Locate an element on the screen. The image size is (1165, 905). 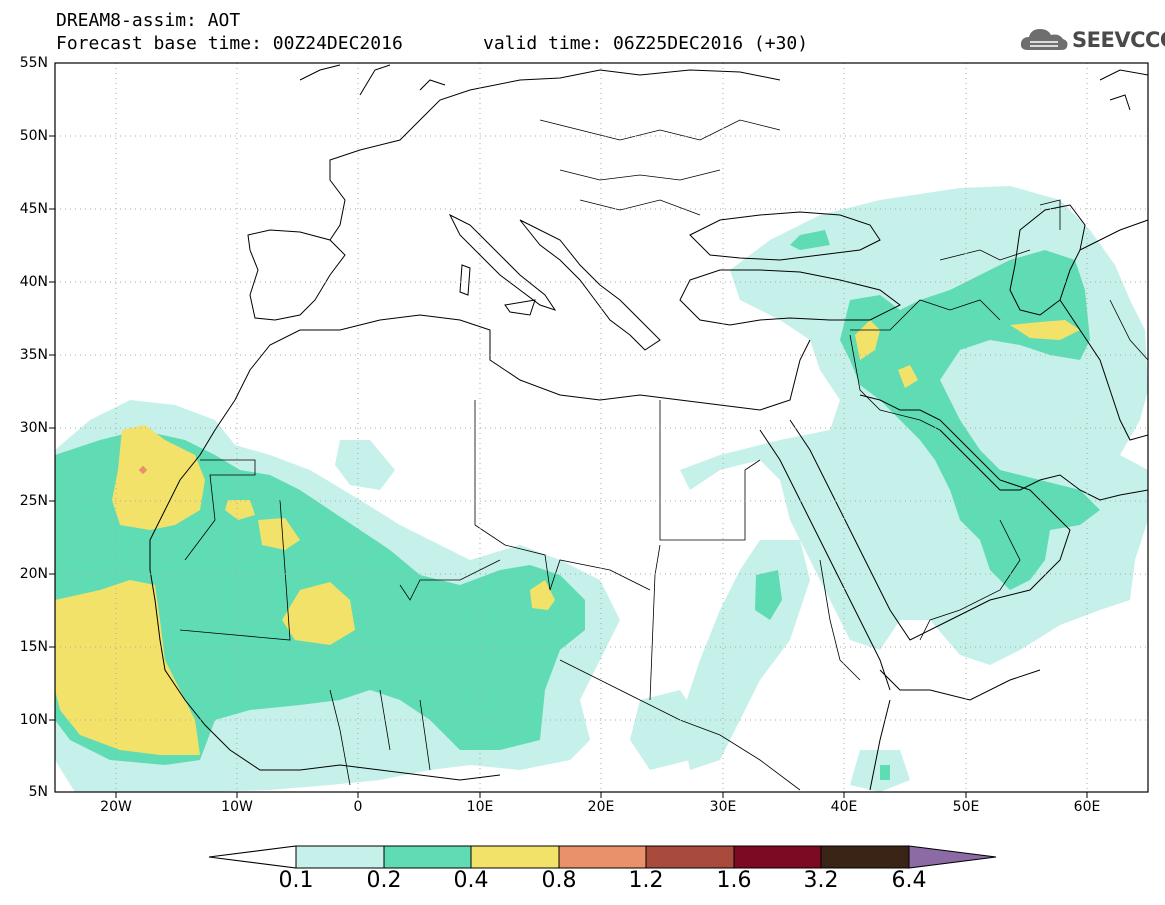
lon-label: 0 is located at coordinates (358, 807).